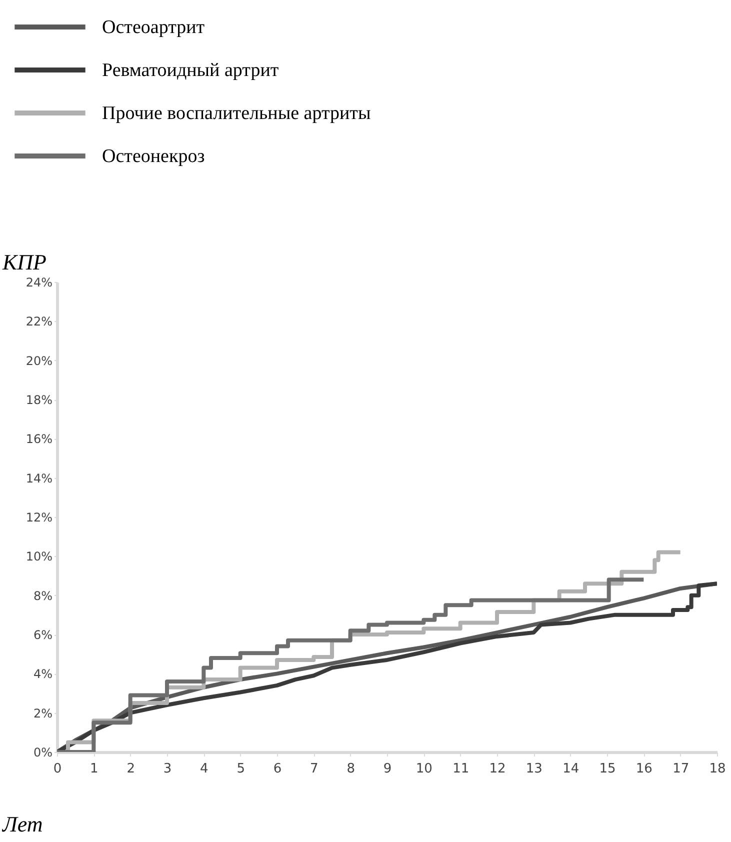 The height and width of the screenshot is (842, 731). What do you see at coordinates (204, 769) in the screenshot?
I see `x-tick-label: 4` at bounding box center [204, 769].